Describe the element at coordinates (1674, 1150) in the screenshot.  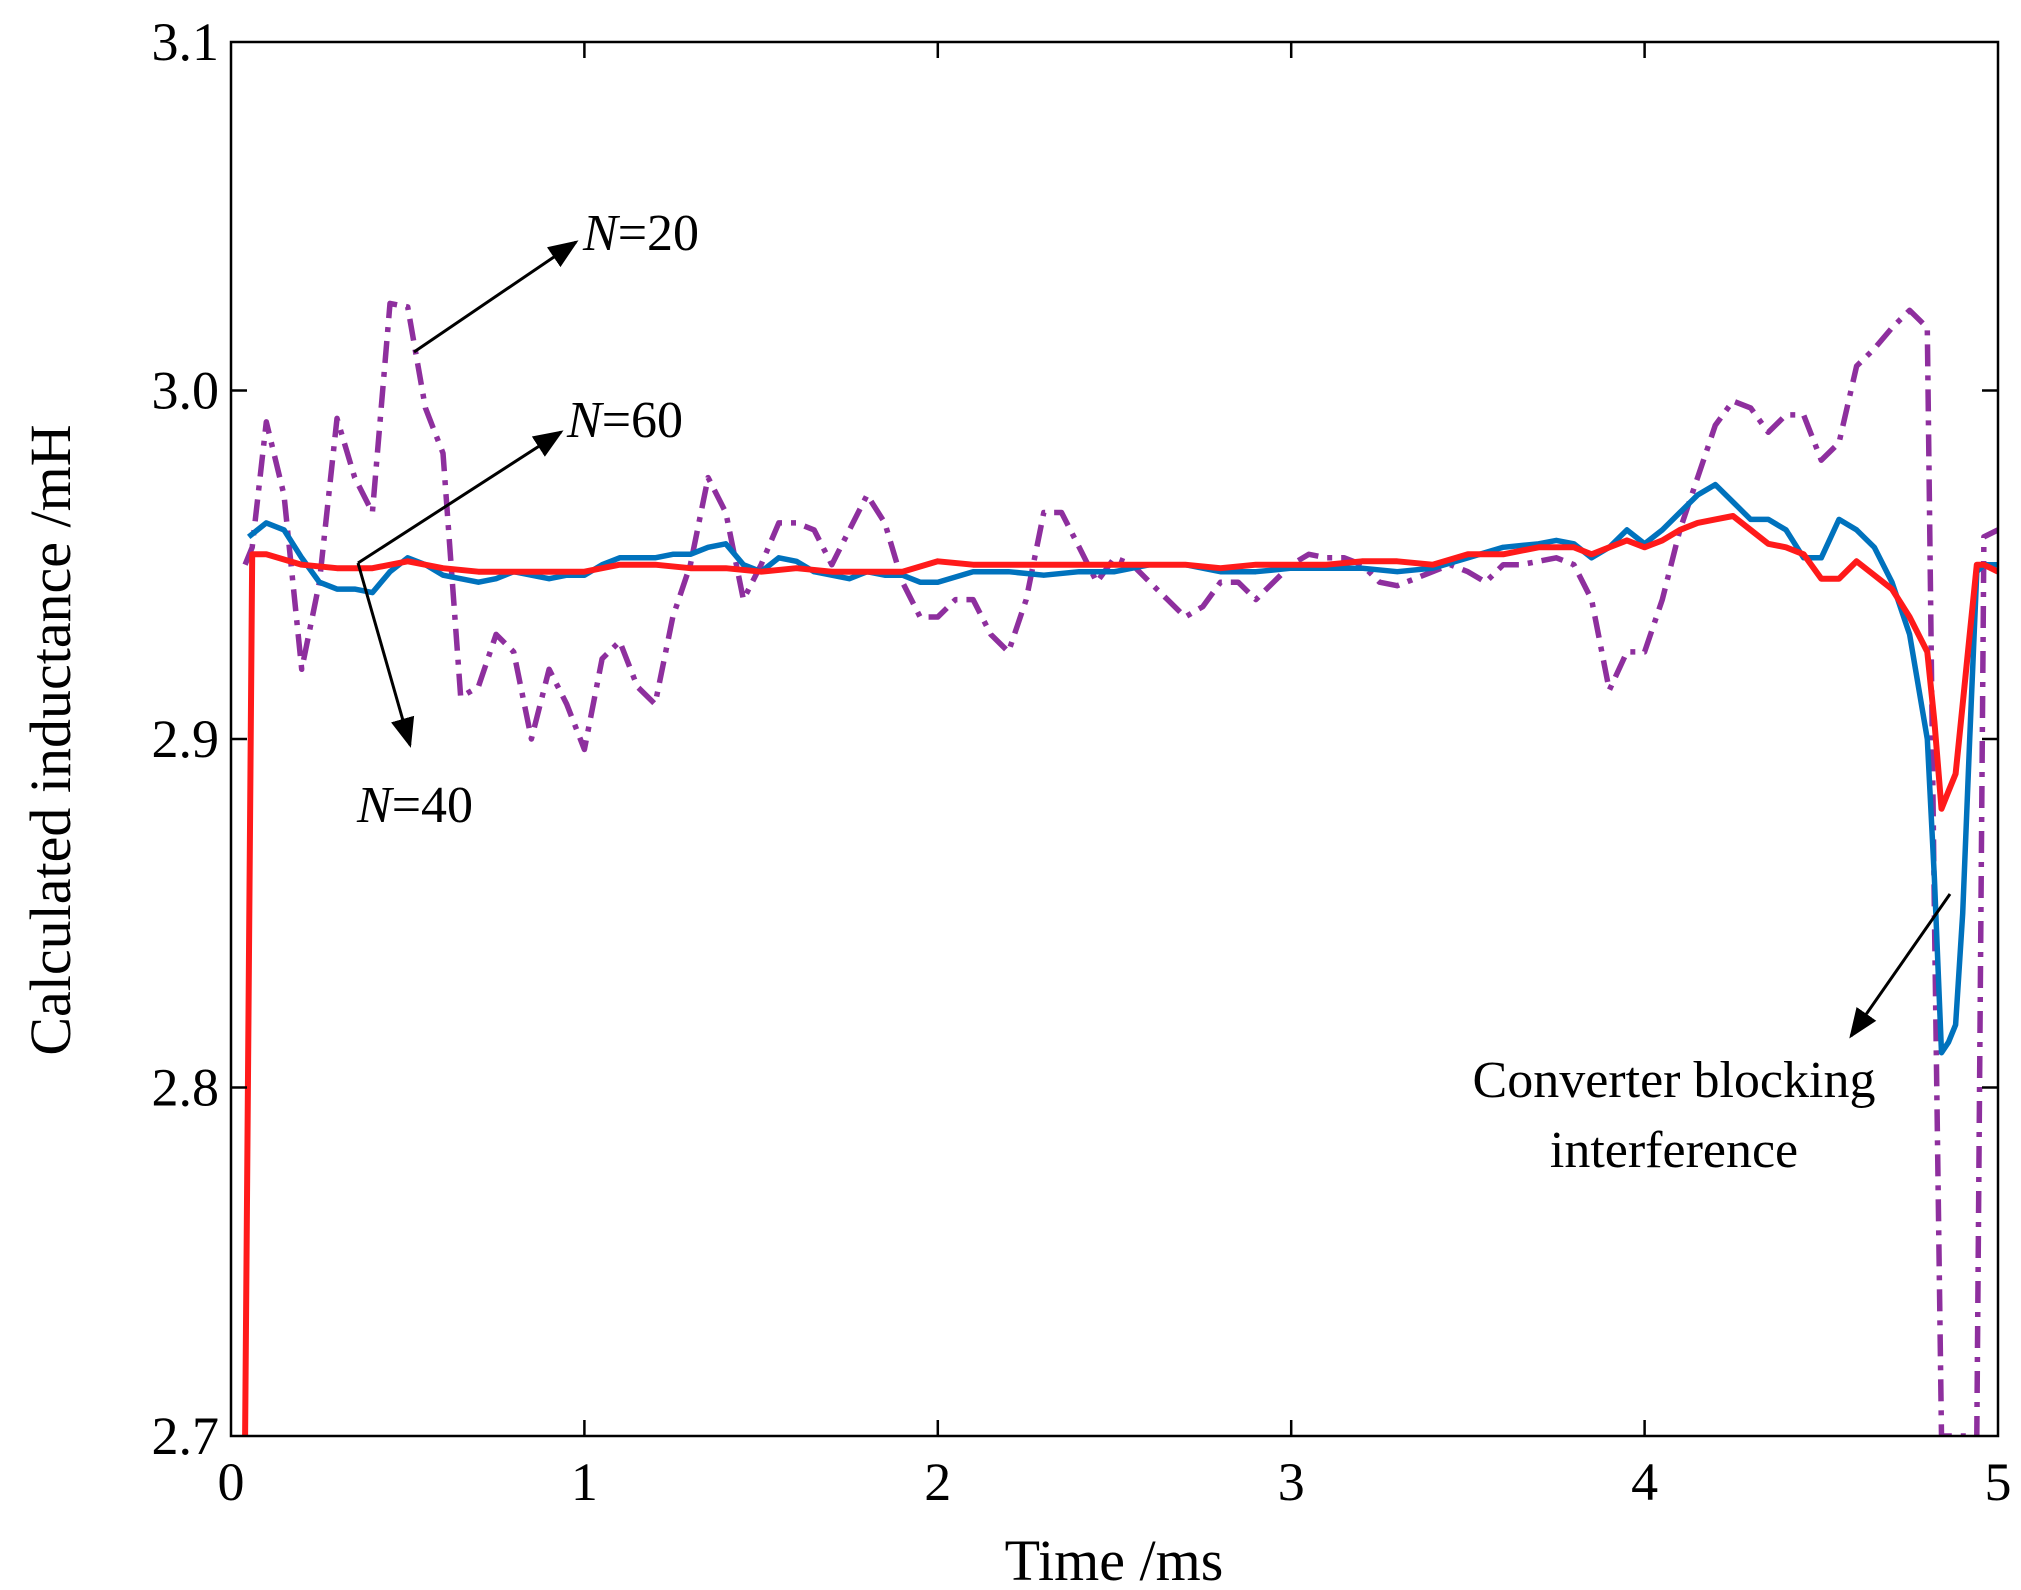
I see `annotation-converter-blocking-line2: interference` at that location.